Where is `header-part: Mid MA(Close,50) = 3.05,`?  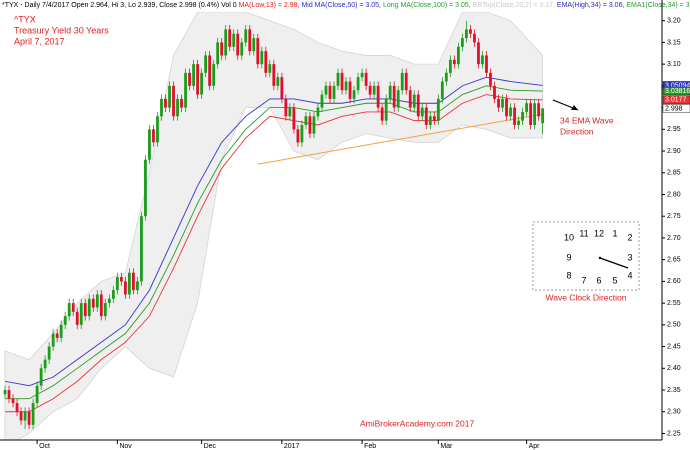 header-part: Mid MA(Close,50) = 3.05, is located at coordinates (342, 5).